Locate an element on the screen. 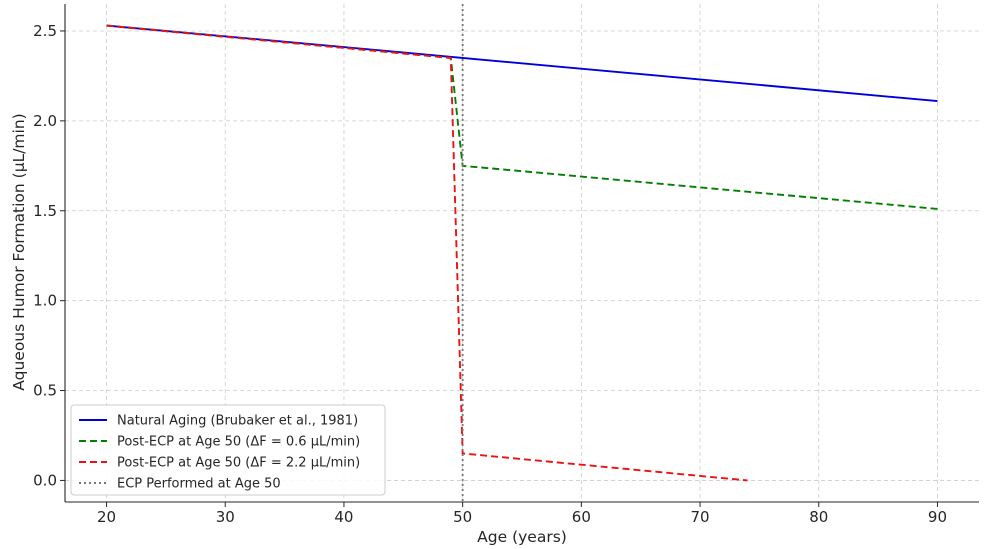 The height and width of the screenshot is (549, 986). x-tick-label: 20 is located at coordinates (106, 517).